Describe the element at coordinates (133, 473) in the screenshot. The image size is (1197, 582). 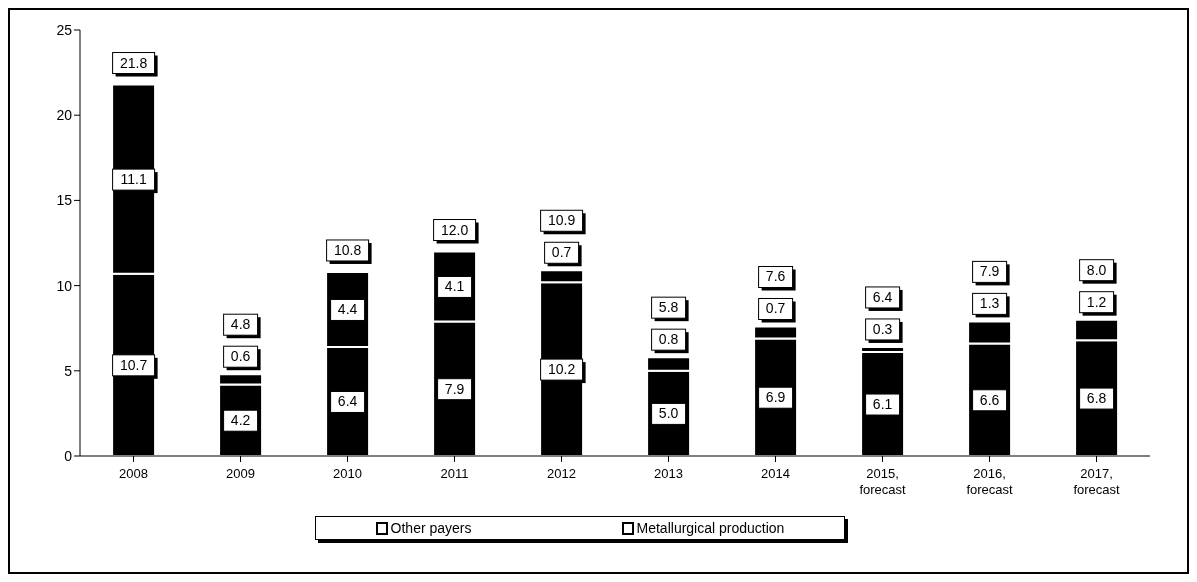
I see `x-tick-label: 2008` at that location.